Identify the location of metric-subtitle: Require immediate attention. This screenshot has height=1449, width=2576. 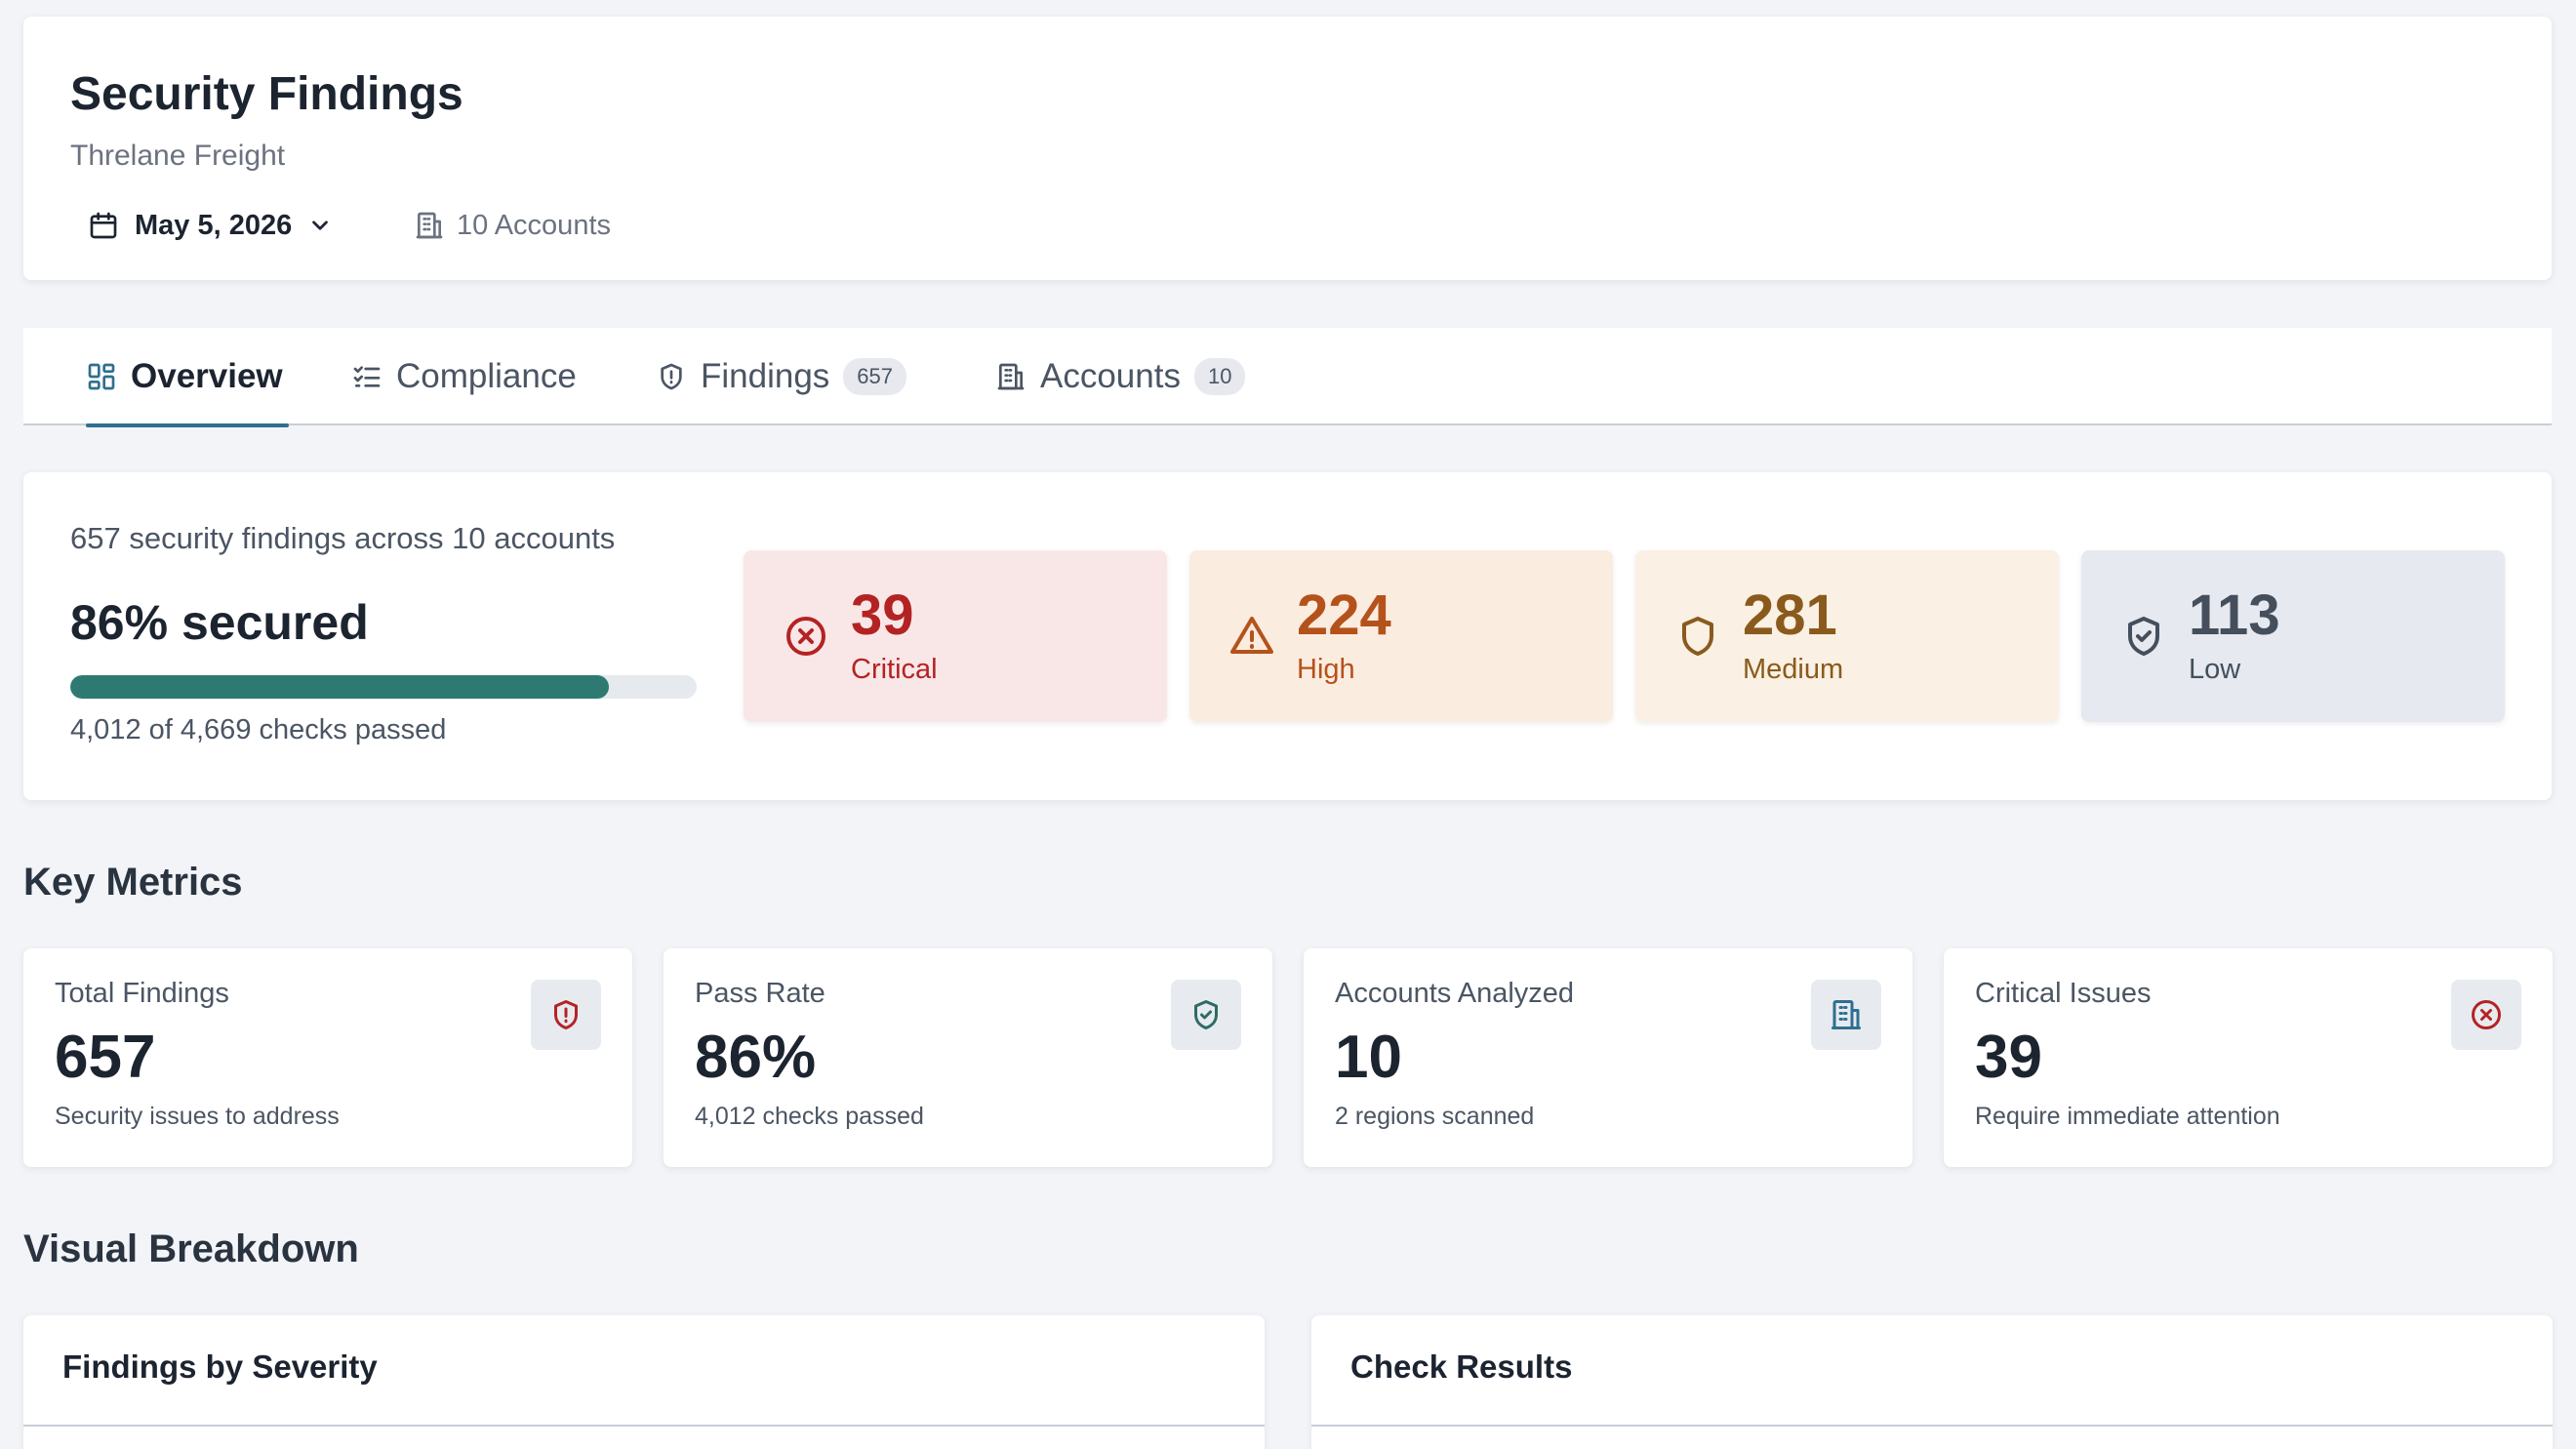
(2127, 1116).